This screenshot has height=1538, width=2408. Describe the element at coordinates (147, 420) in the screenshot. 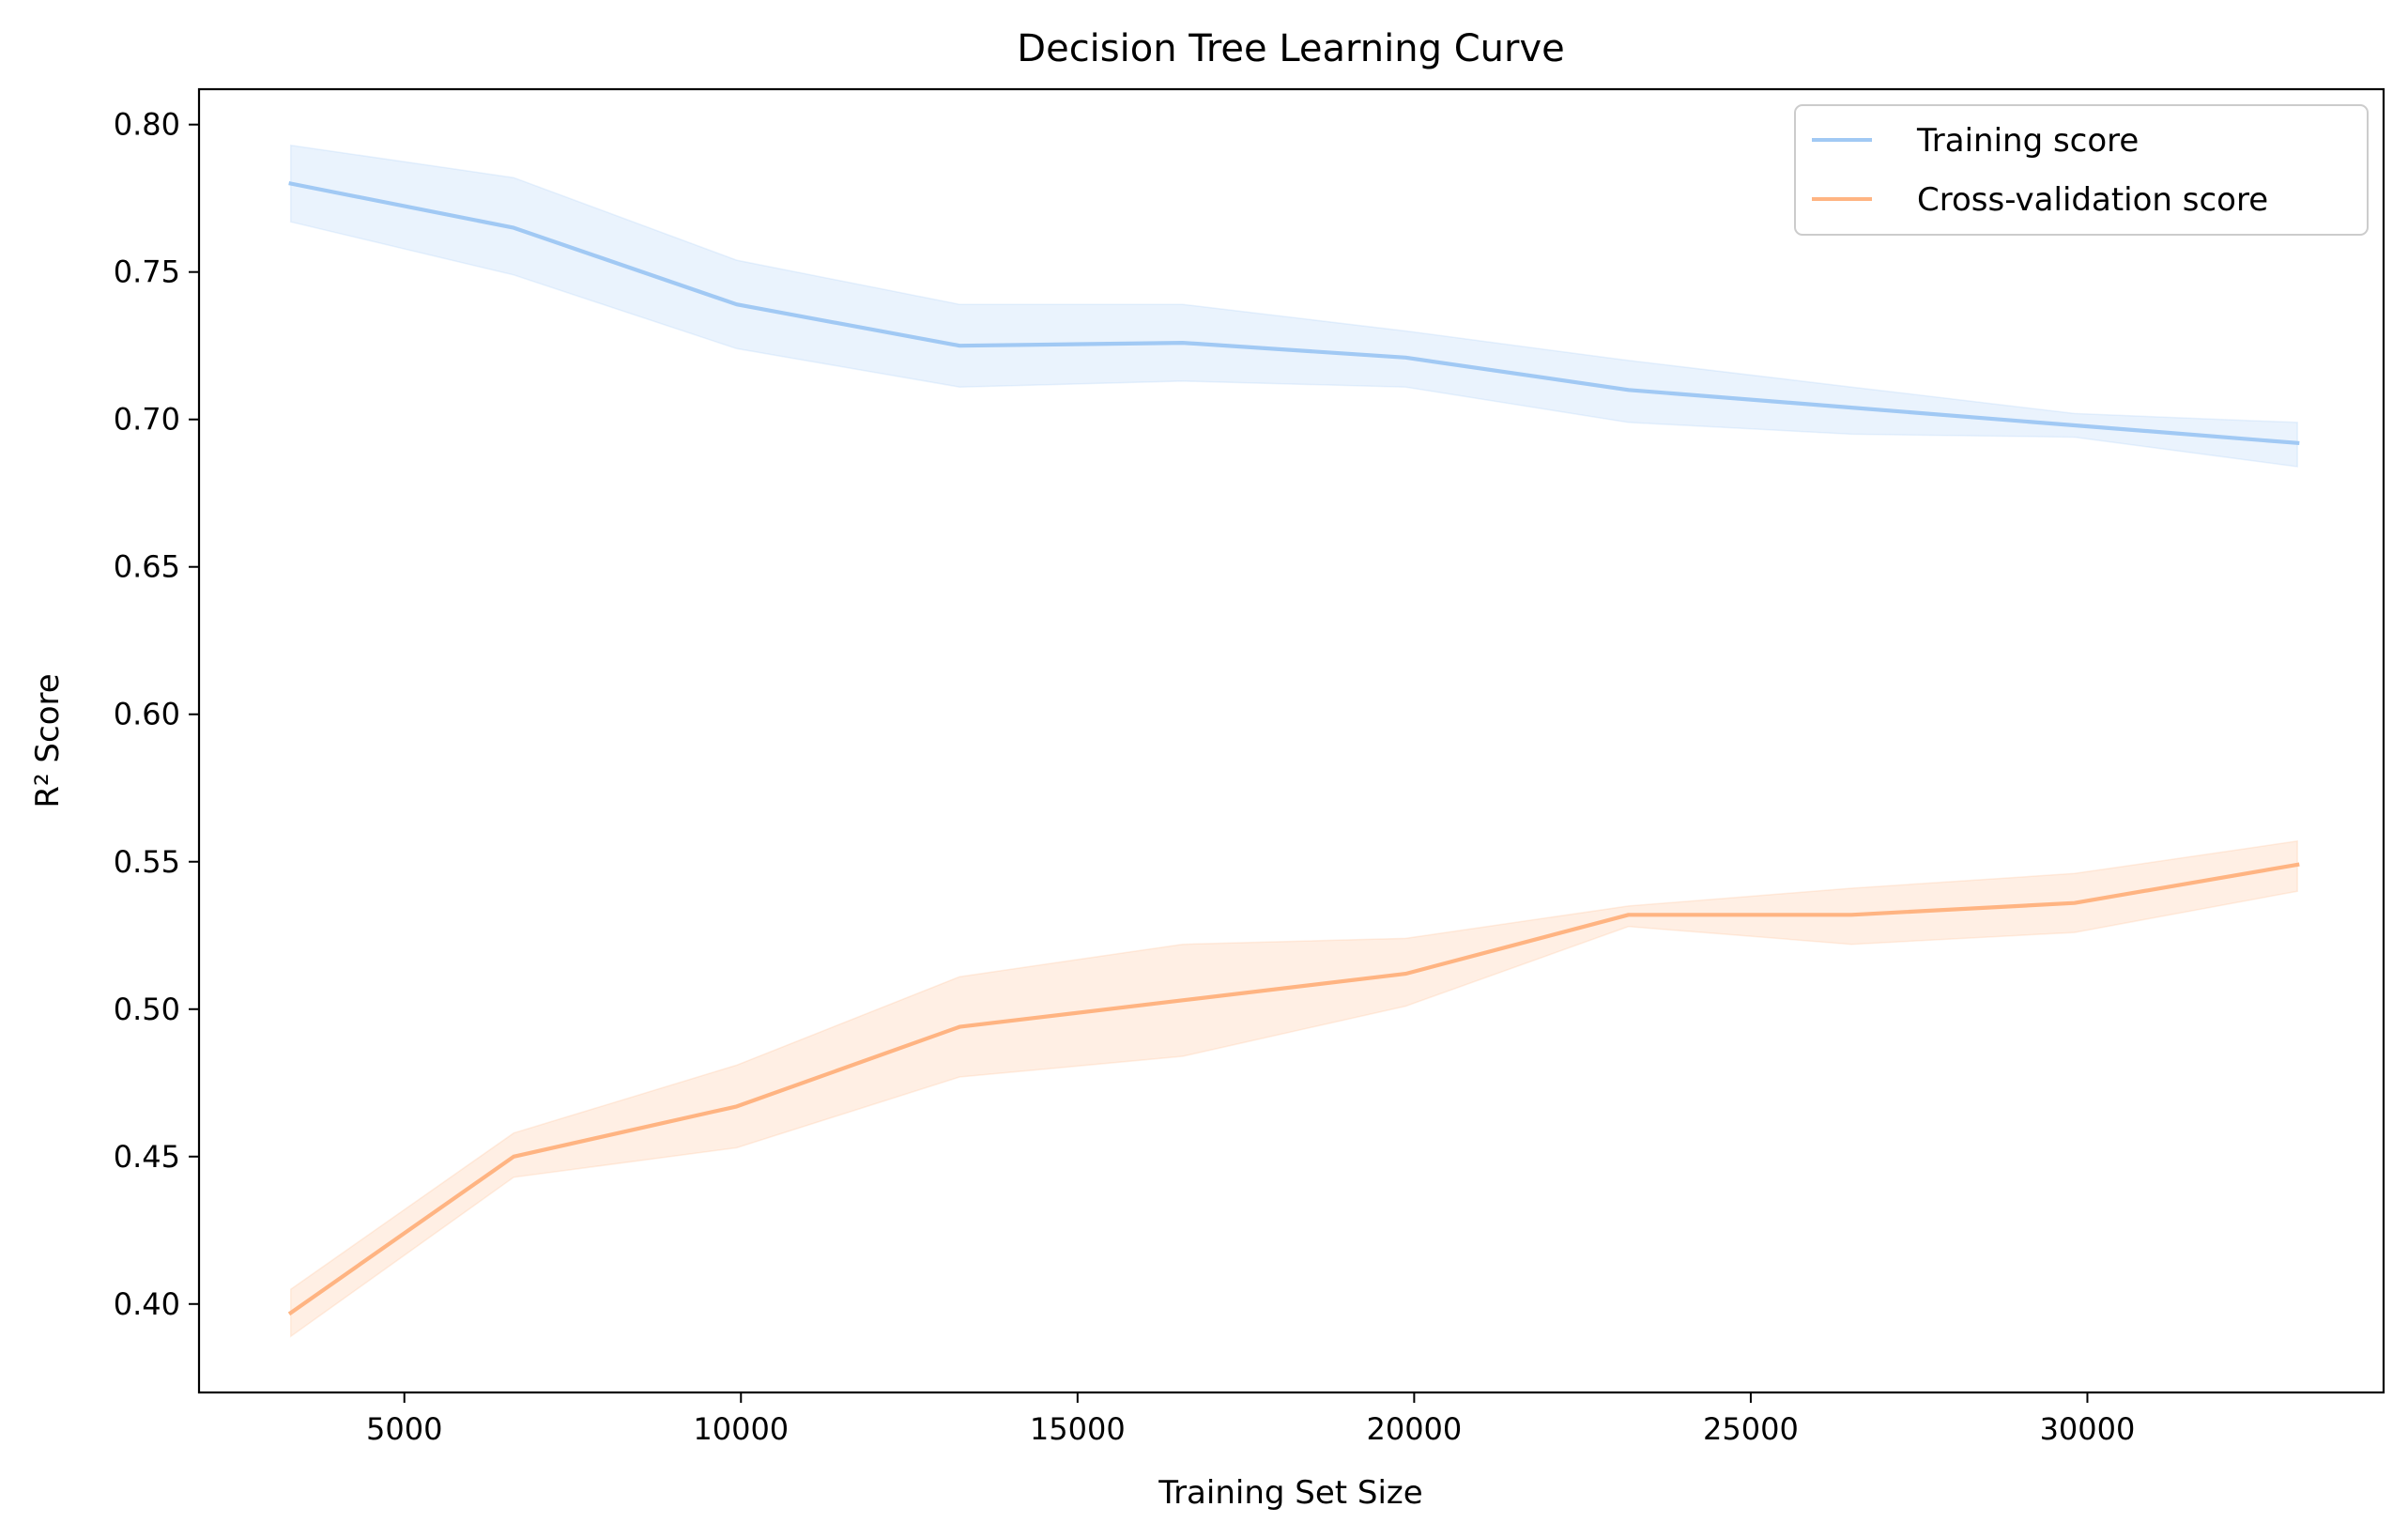

I see `y-tick-label: 0.70` at that location.